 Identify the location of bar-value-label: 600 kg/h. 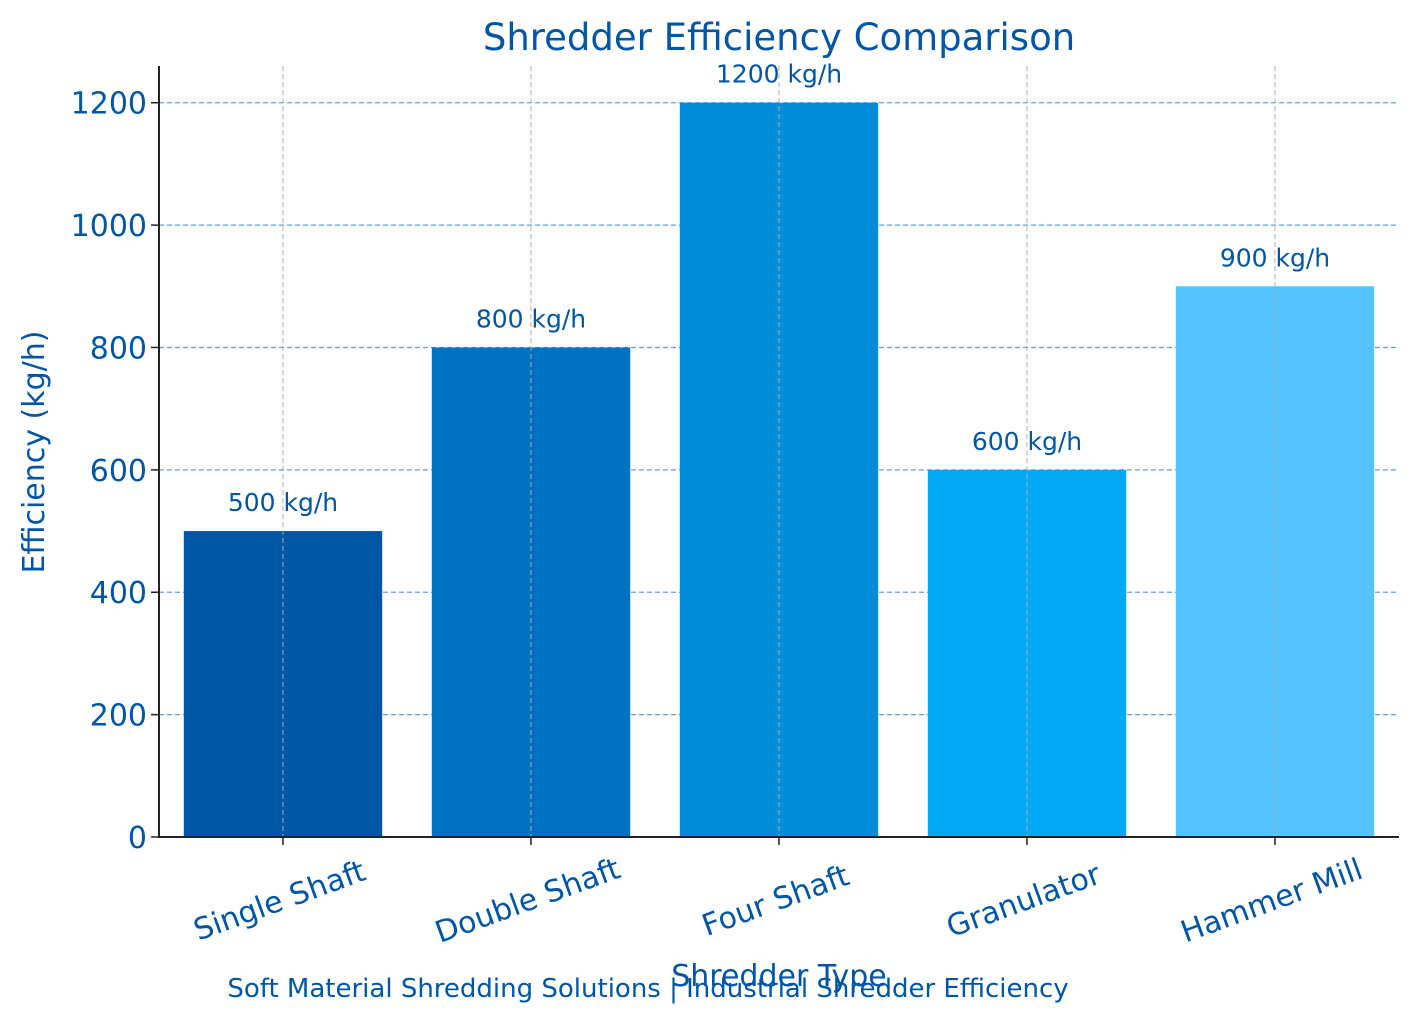
(1027, 441).